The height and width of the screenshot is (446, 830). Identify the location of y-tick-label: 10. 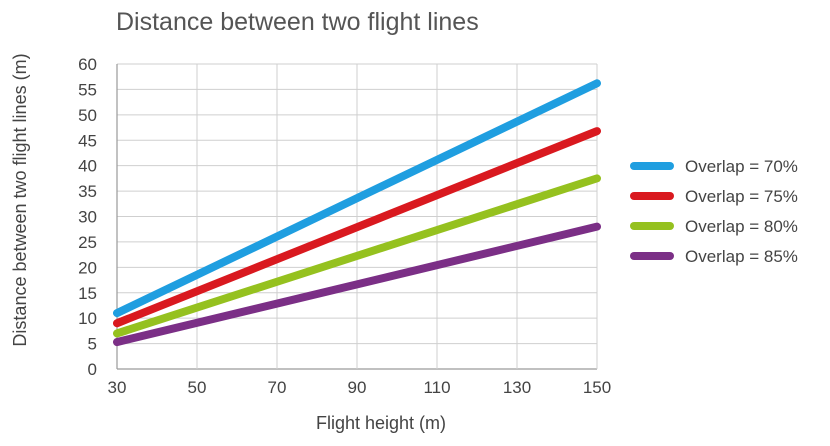
(87, 318).